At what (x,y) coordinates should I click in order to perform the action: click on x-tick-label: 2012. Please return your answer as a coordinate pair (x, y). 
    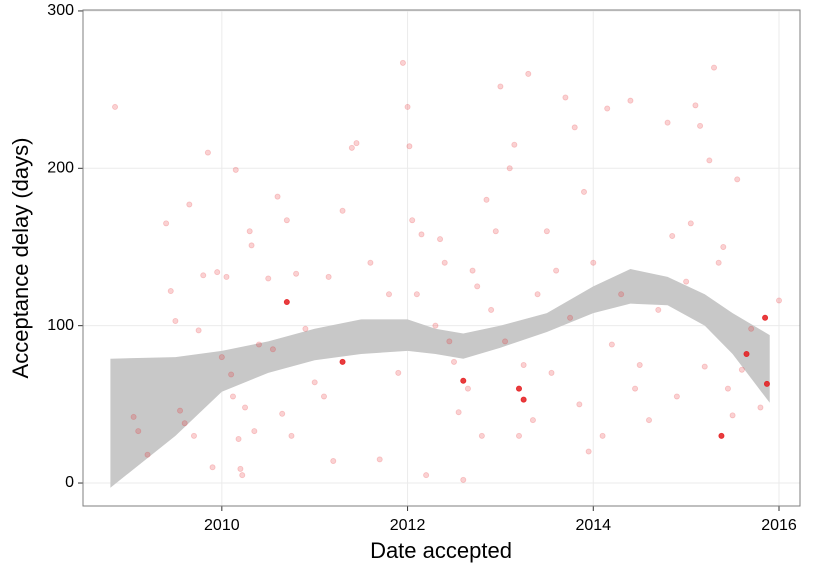
    Looking at the image, I should click on (408, 525).